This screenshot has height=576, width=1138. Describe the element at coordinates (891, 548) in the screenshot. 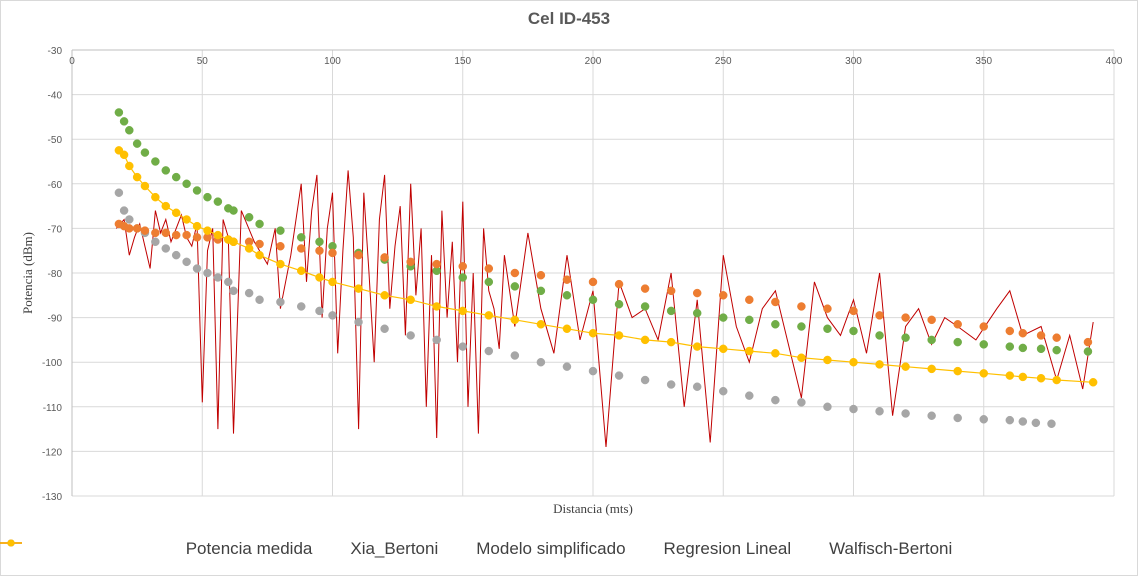

I see `legend-label: Walfisch-Bertoni` at that location.